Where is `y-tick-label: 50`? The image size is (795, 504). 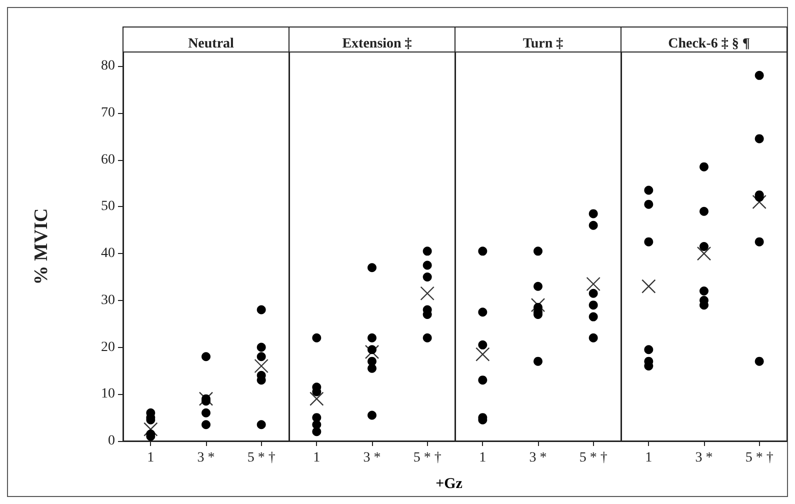 y-tick-label: 50 is located at coordinates (108, 206).